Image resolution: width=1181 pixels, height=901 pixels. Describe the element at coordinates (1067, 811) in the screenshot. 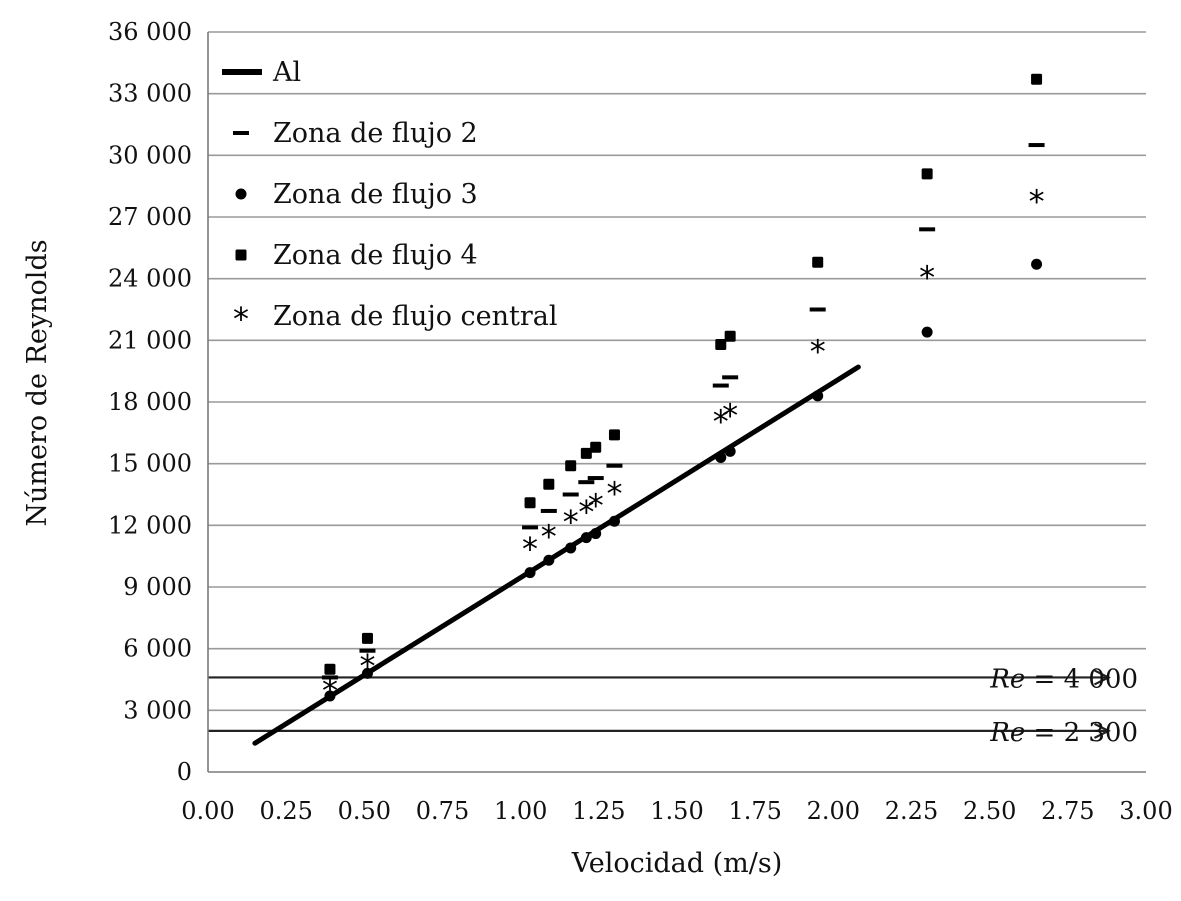

I see `x-tick-label: 2.75` at that location.